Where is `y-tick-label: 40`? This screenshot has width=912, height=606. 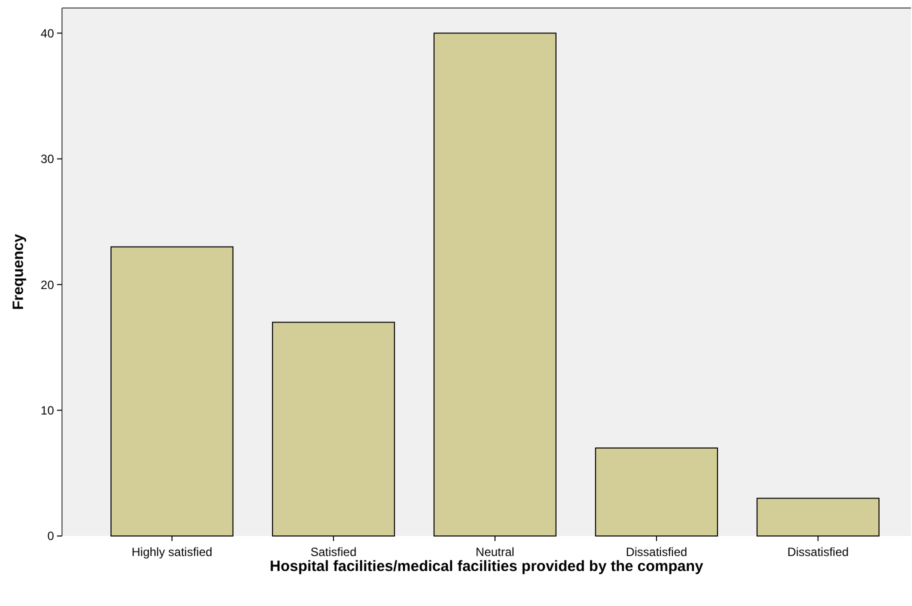 y-tick-label: 40 is located at coordinates (47, 33).